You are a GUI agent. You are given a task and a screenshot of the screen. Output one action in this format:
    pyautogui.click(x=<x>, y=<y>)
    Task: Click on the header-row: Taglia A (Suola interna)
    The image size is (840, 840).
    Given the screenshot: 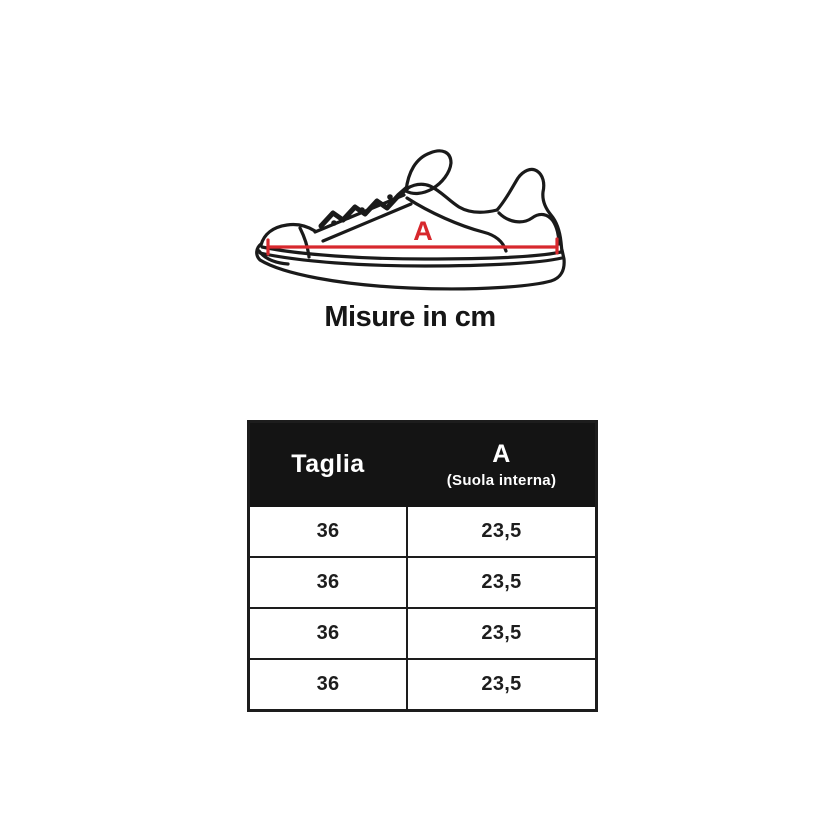 What is the action you would take?
    pyautogui.click(x=422, y=463)
    